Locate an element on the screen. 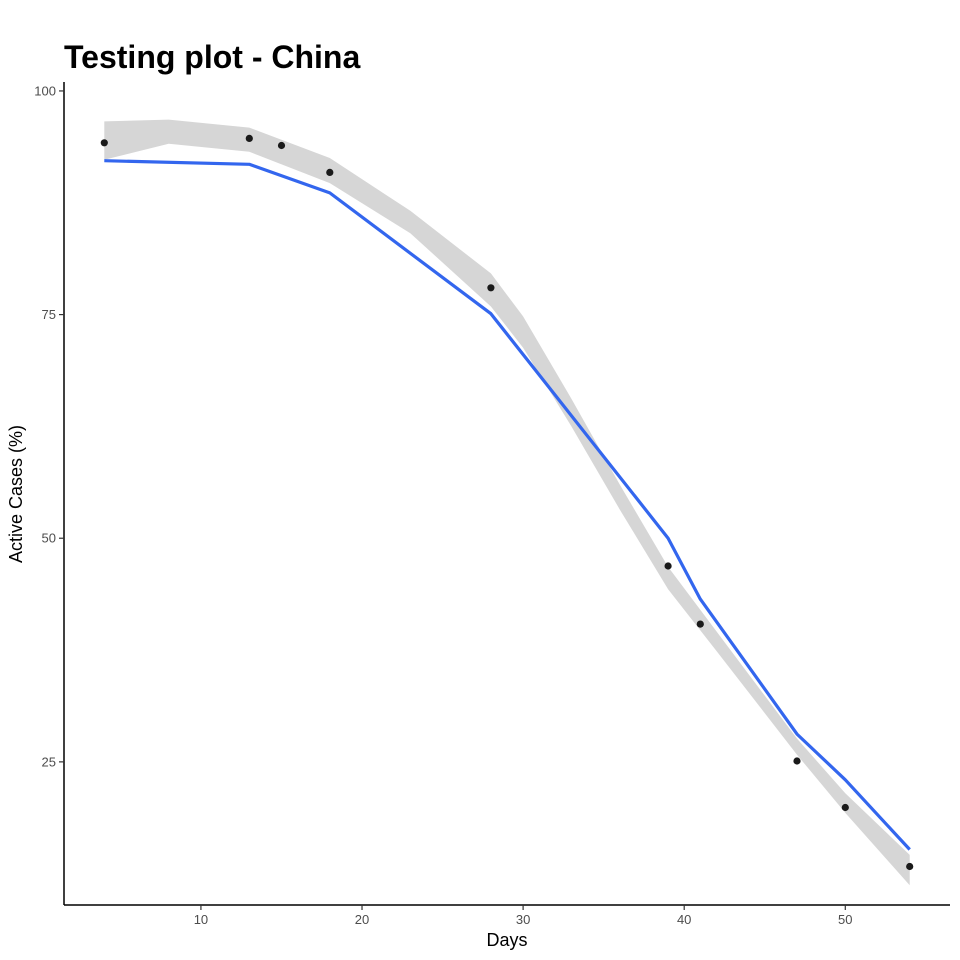  y-tick-label: 50 is located at coordinates (49, 538).